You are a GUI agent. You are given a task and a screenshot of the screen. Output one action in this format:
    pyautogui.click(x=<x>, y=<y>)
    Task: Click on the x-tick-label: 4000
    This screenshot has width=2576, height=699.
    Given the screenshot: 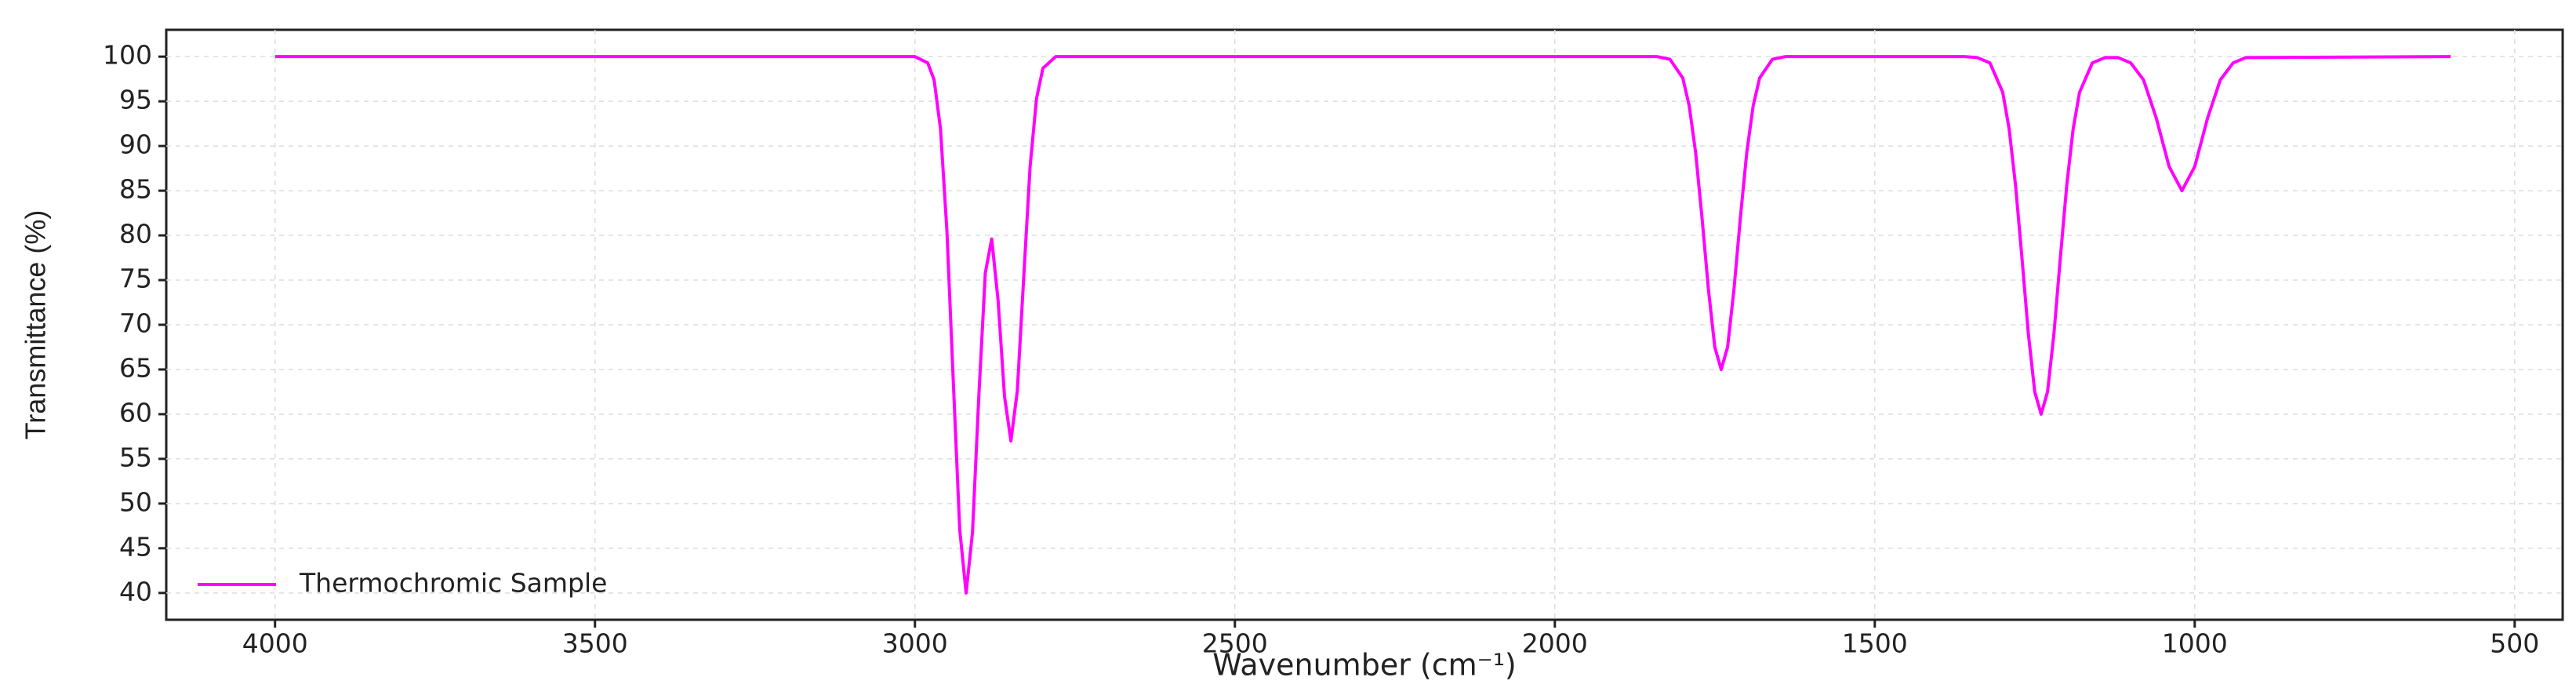 What is the action you would take?
    pyautogui.click(x=275, y=643)
    